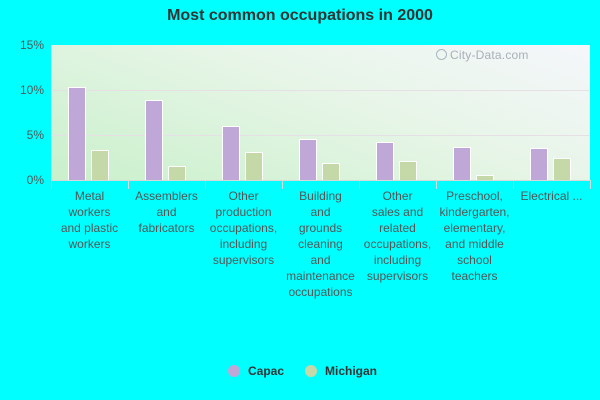 The width and height of the screenshot is (600, 400). Describe the element at coordinates (89, 220) in the screenshot. I see `x-tick-label: Metal workers and plastic workers` at that location.